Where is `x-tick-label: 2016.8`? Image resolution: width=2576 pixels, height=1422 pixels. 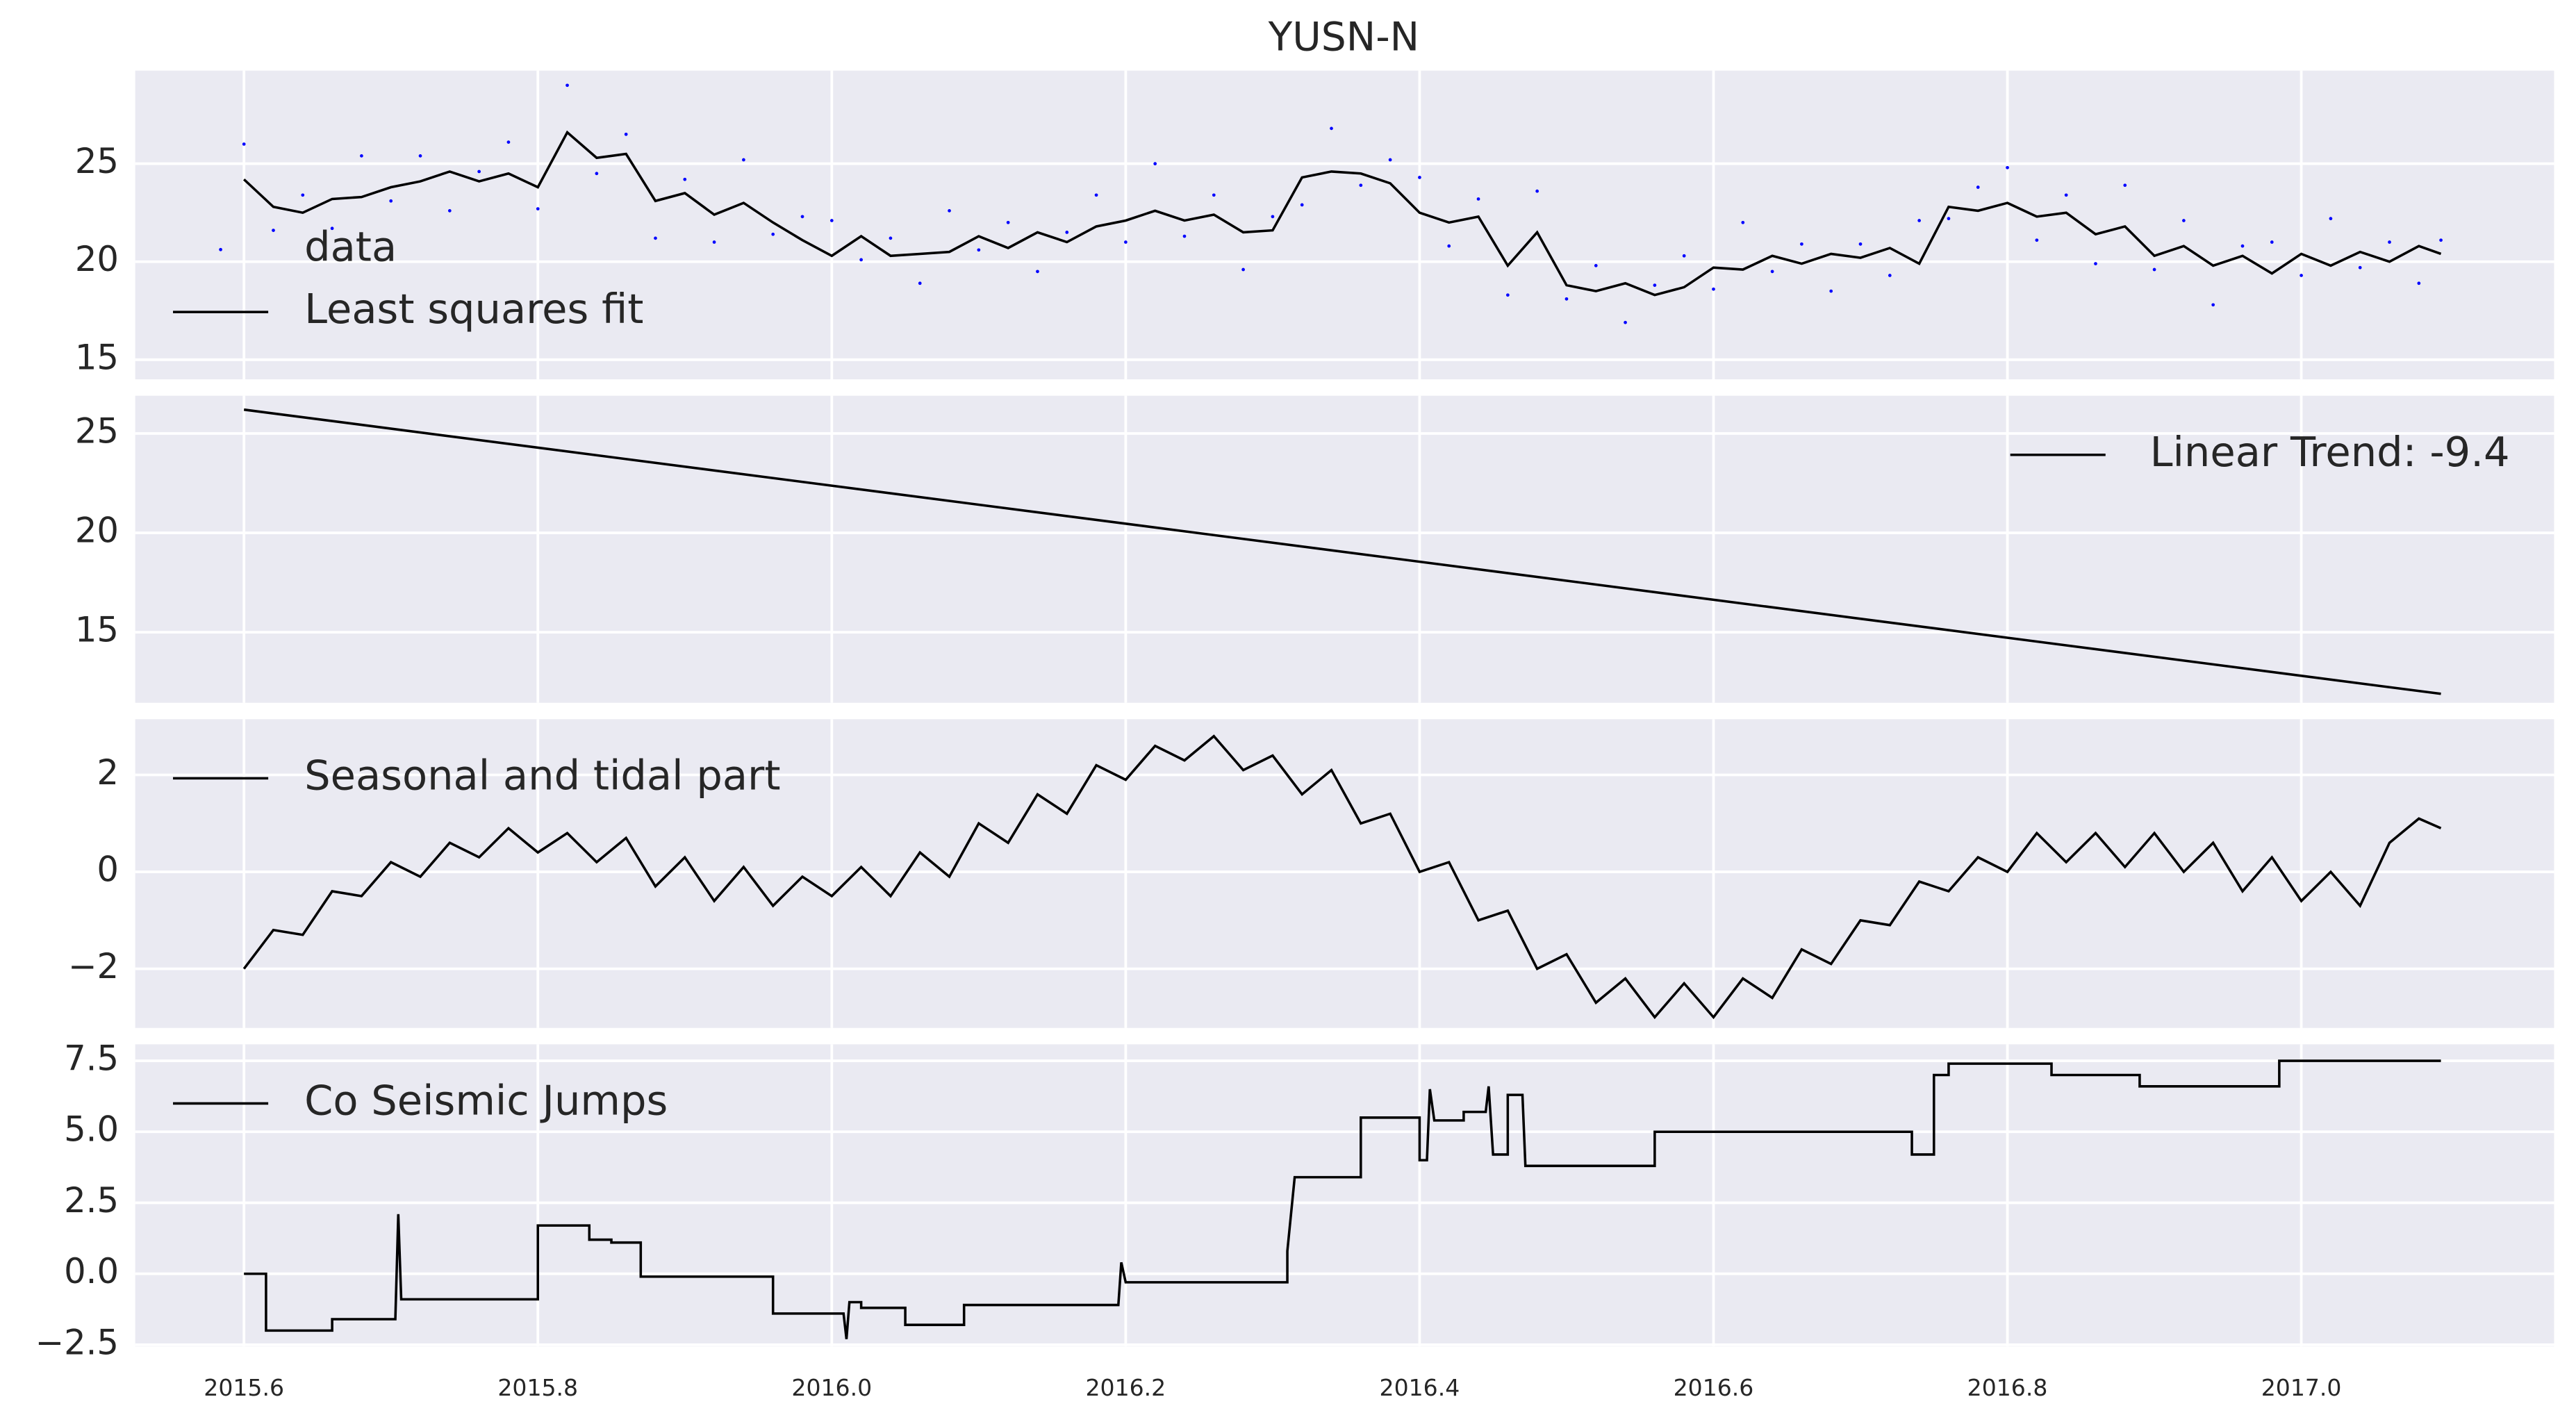
x-tick-label: 2016.8 is located at coordinates (2008, 1387).